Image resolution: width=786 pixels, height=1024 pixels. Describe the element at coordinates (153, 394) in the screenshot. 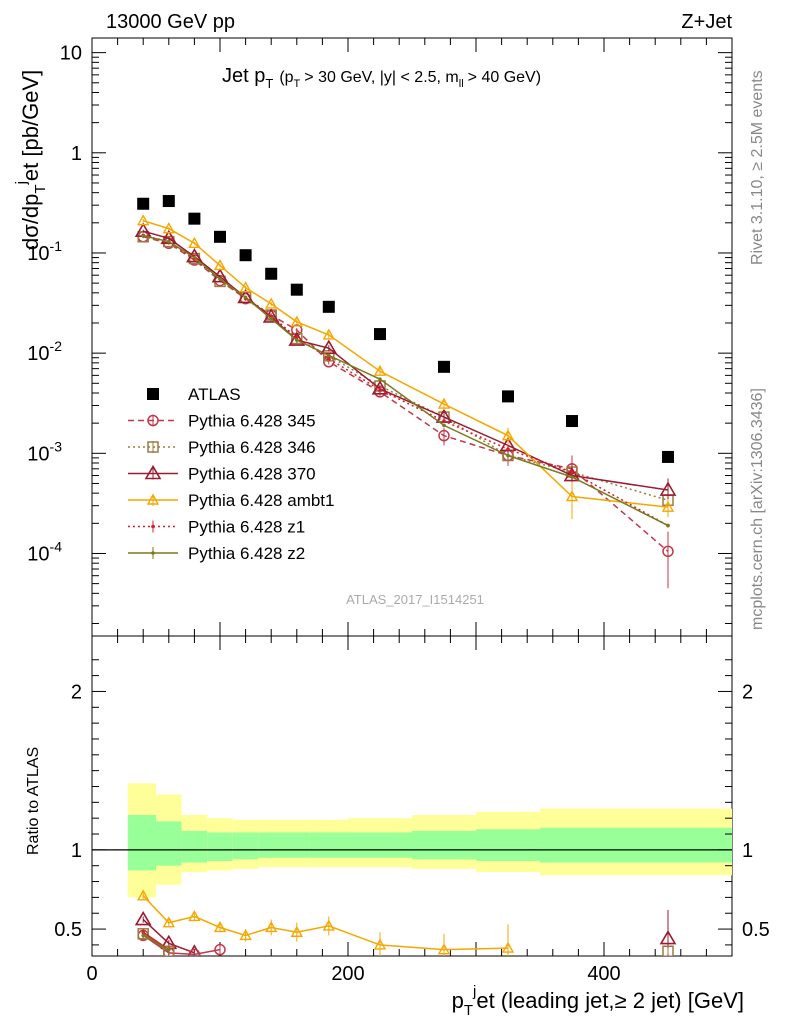

I see `legend-marker-ATLAS` at that location.